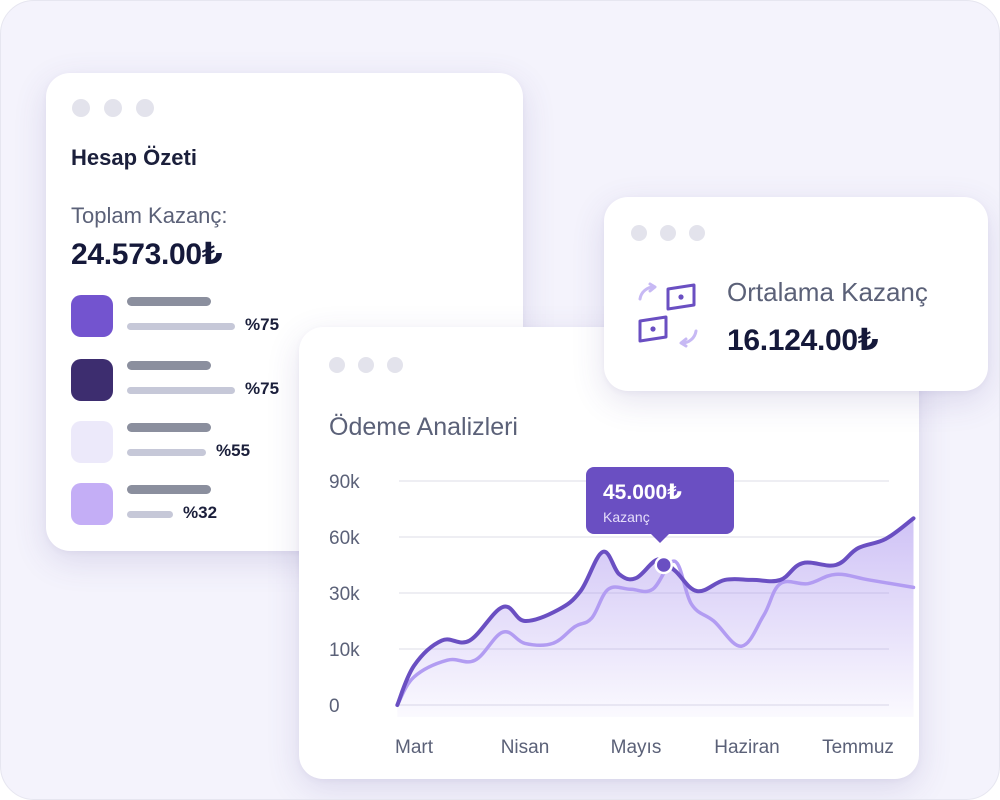 The height and width of the screenshot is (800, 1000). Describe the element at coordinates (334, 706) in the screenshot. I see `y-tick-label: 0` at that location.